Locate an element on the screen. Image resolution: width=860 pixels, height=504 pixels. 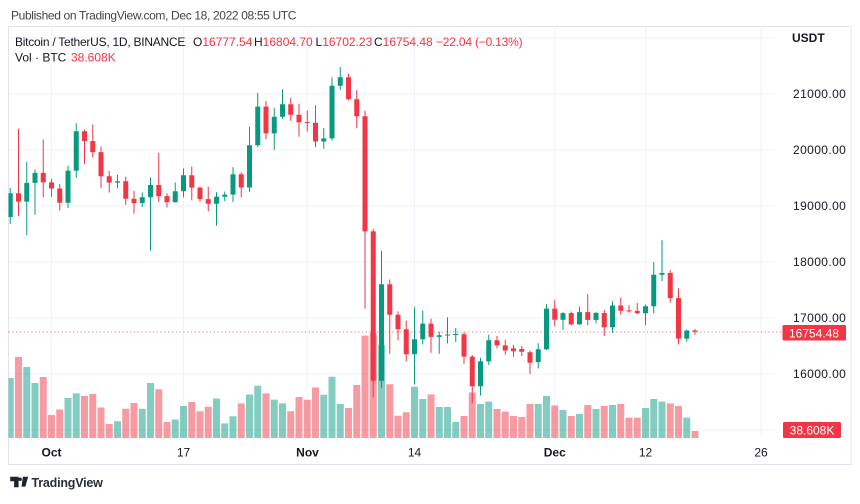
svg-text: 17000.00 is located at coordinates (819, 318).